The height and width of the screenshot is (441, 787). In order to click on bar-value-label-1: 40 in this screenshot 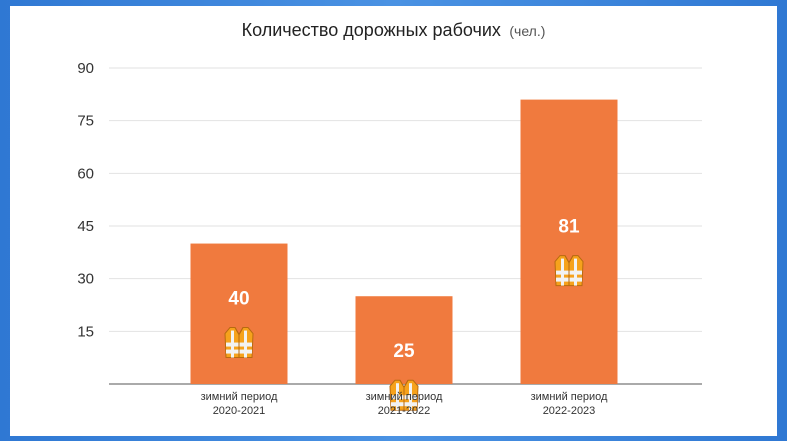, I will do `click(238, 299)`.